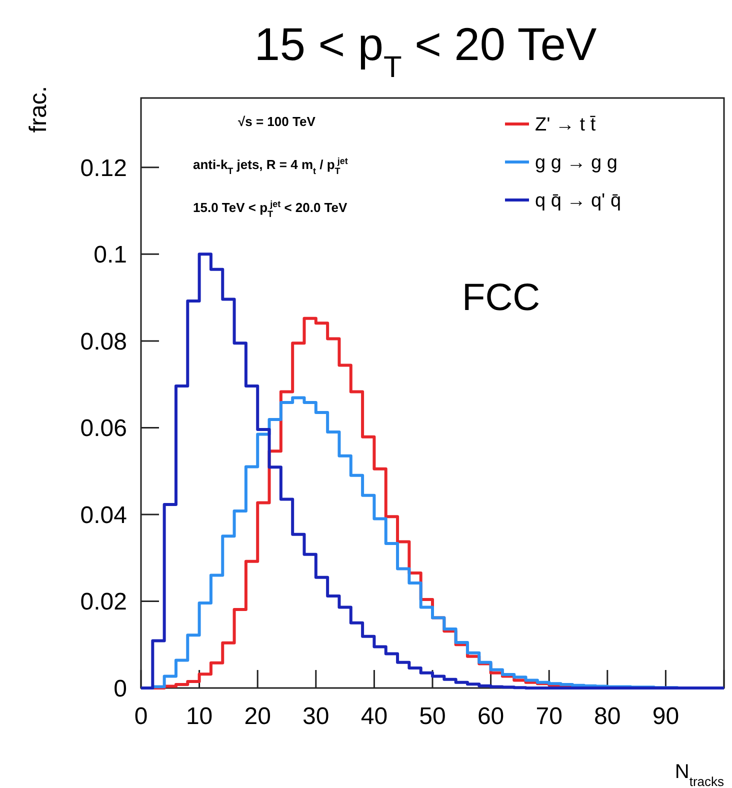 The image size is (732, 788). Describe the element at coordinates (38, 109) in the screenshot. I see `y-axis-title: frac.` at that location.